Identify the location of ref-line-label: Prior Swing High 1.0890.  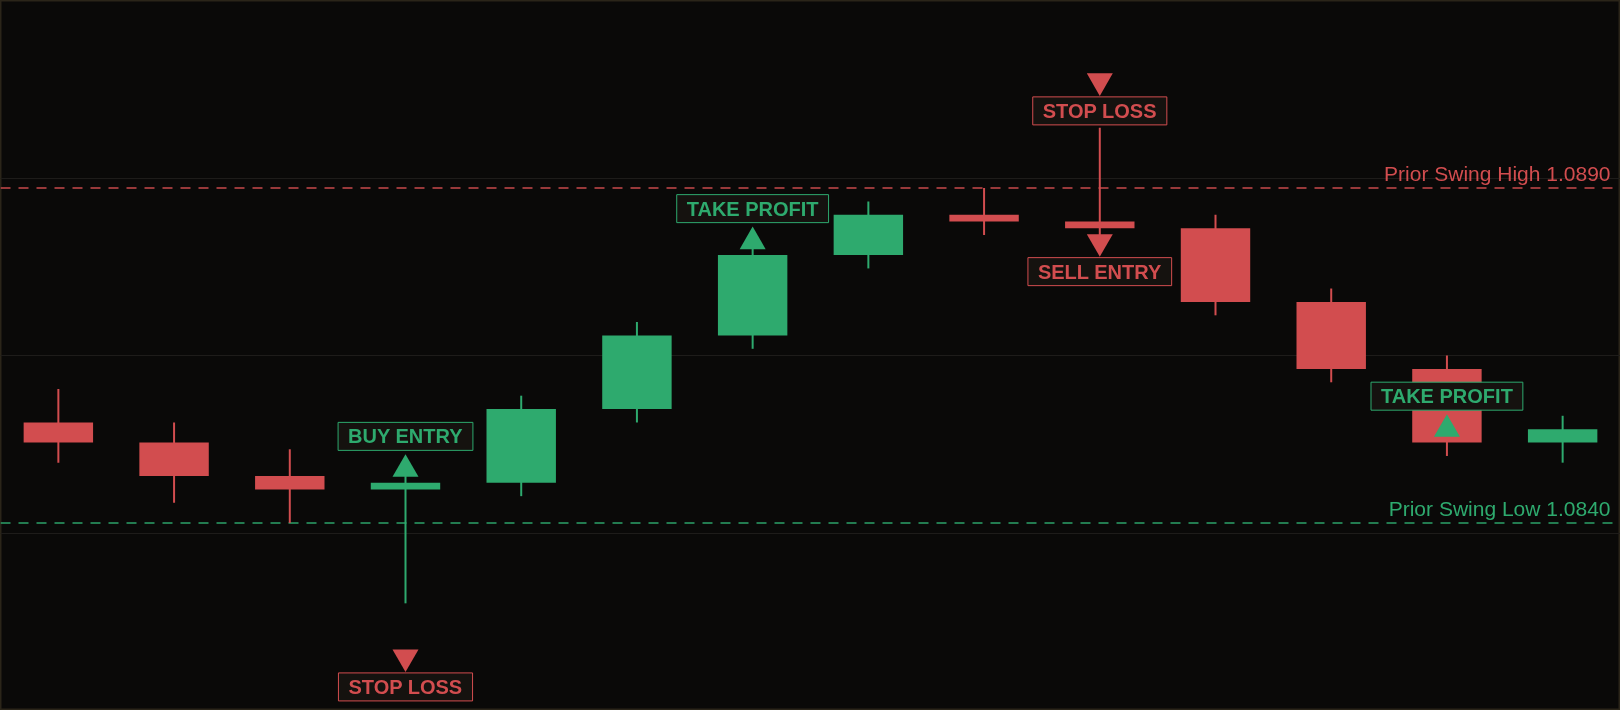
(1497, 174).